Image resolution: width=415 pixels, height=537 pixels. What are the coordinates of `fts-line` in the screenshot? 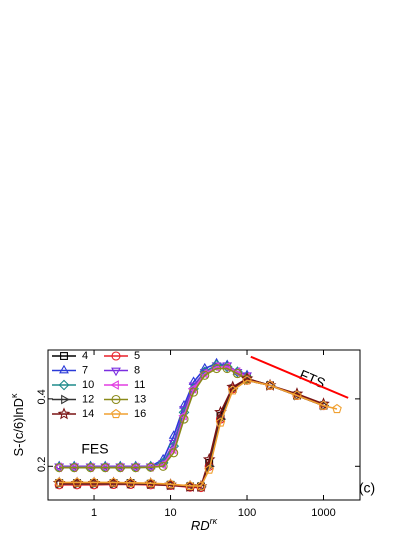 It's located at (299, 377).